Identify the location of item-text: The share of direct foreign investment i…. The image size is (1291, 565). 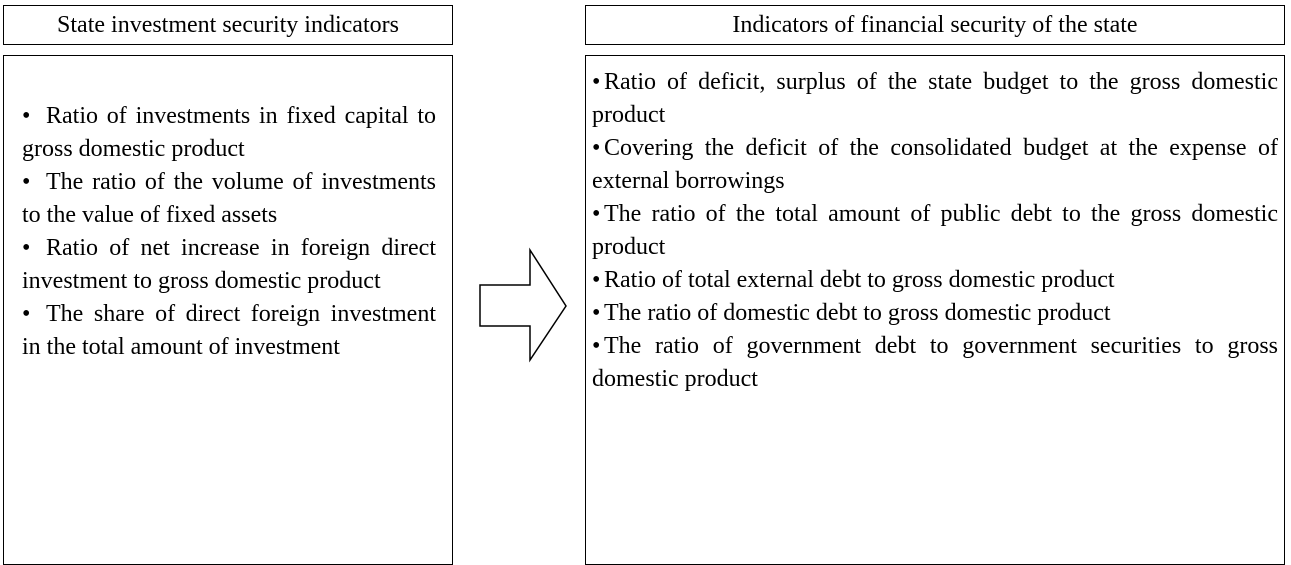
(229, 330).